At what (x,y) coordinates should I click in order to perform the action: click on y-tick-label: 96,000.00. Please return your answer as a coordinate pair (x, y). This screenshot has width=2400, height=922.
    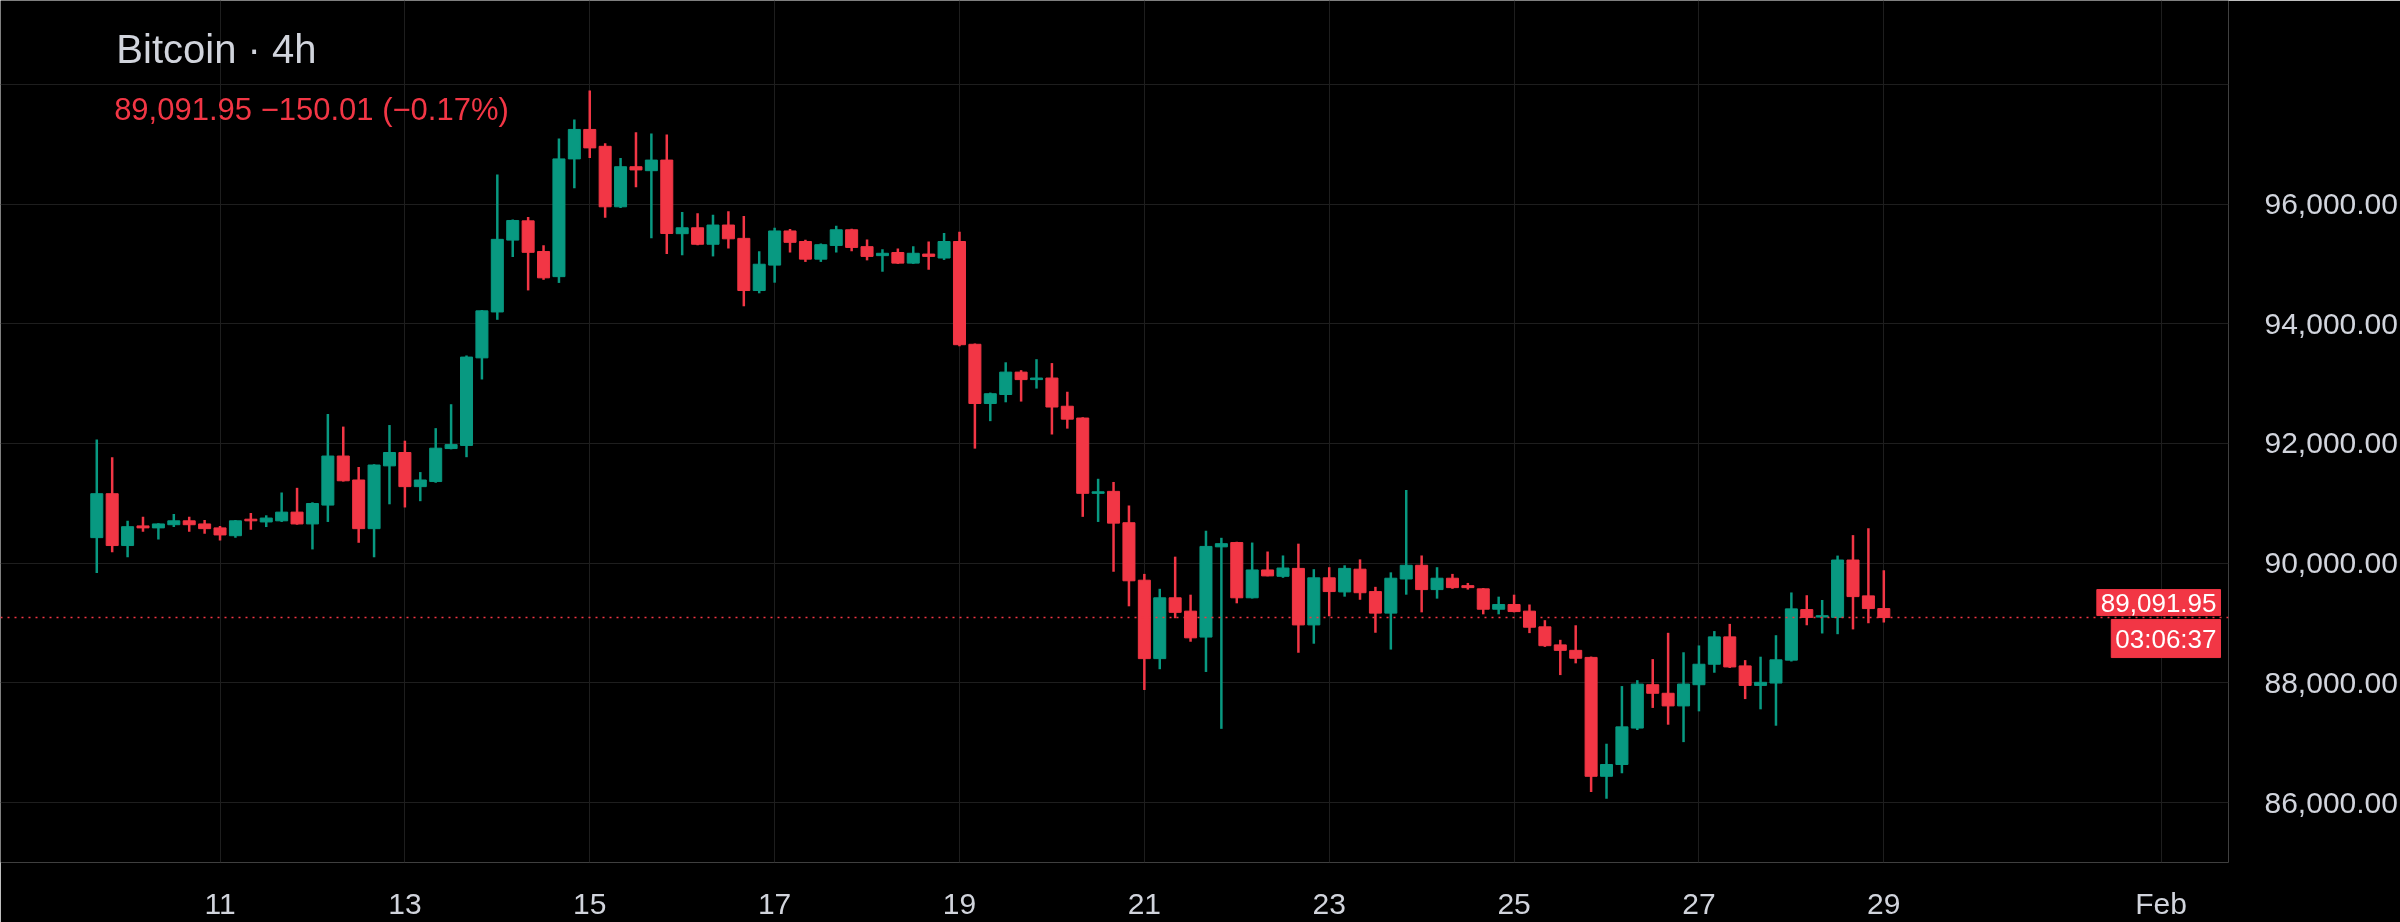
    Looking at the image, I should click on (2331, 204).